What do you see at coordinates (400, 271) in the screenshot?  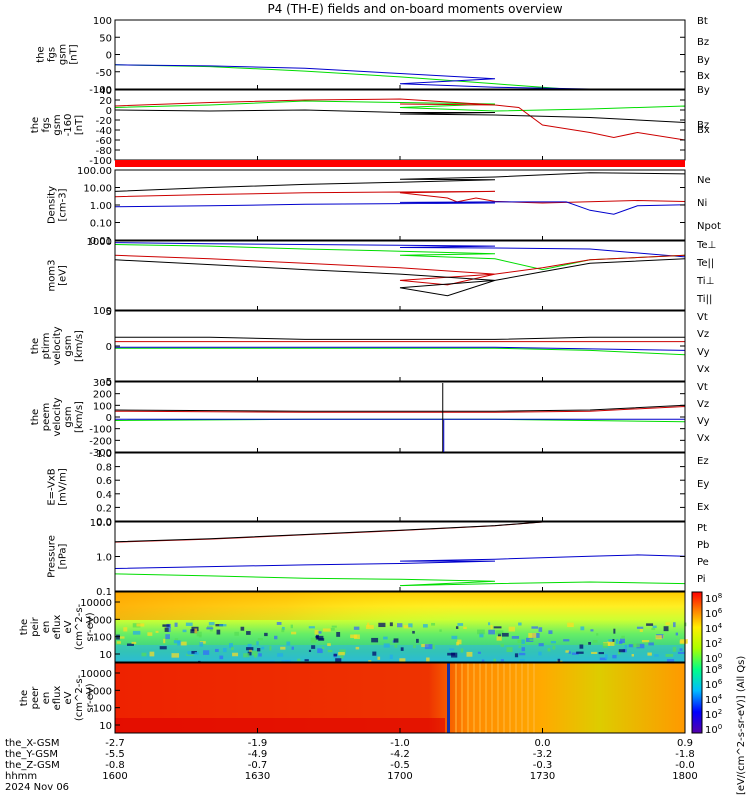 I see `series-temperature-Te||` at bounding box center [400, 271].